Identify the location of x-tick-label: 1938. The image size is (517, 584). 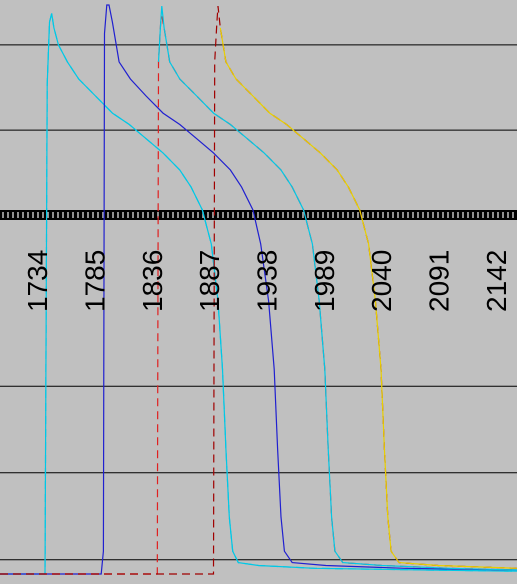
(267, 281).